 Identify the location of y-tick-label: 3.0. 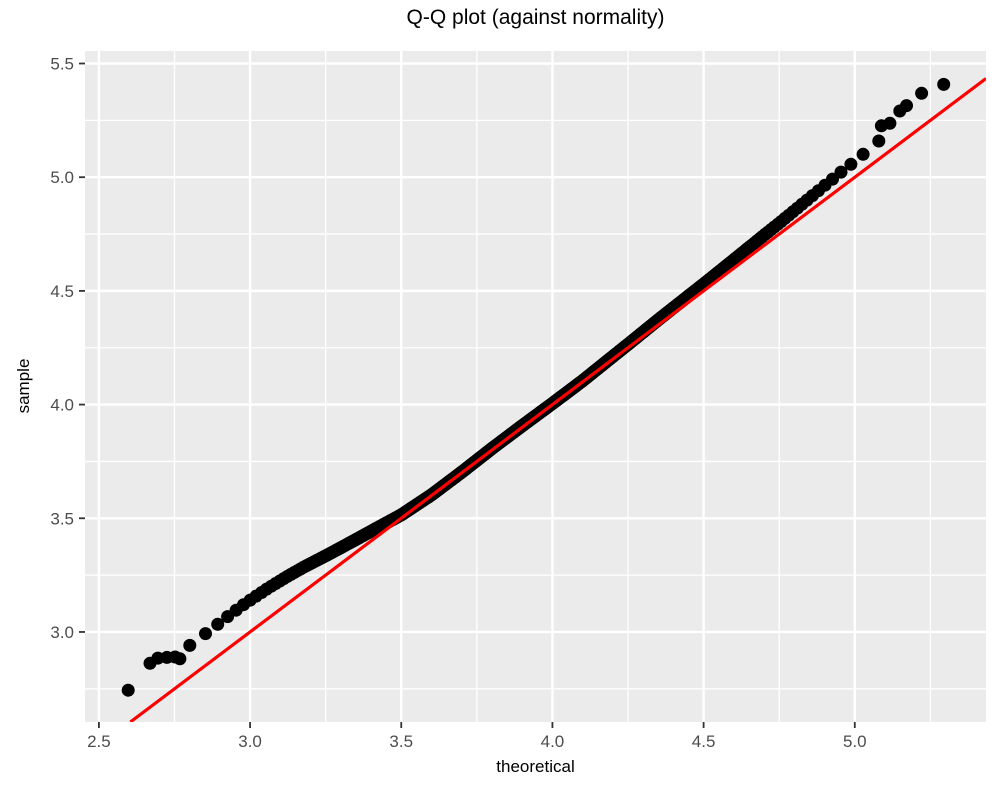
(62, 632).